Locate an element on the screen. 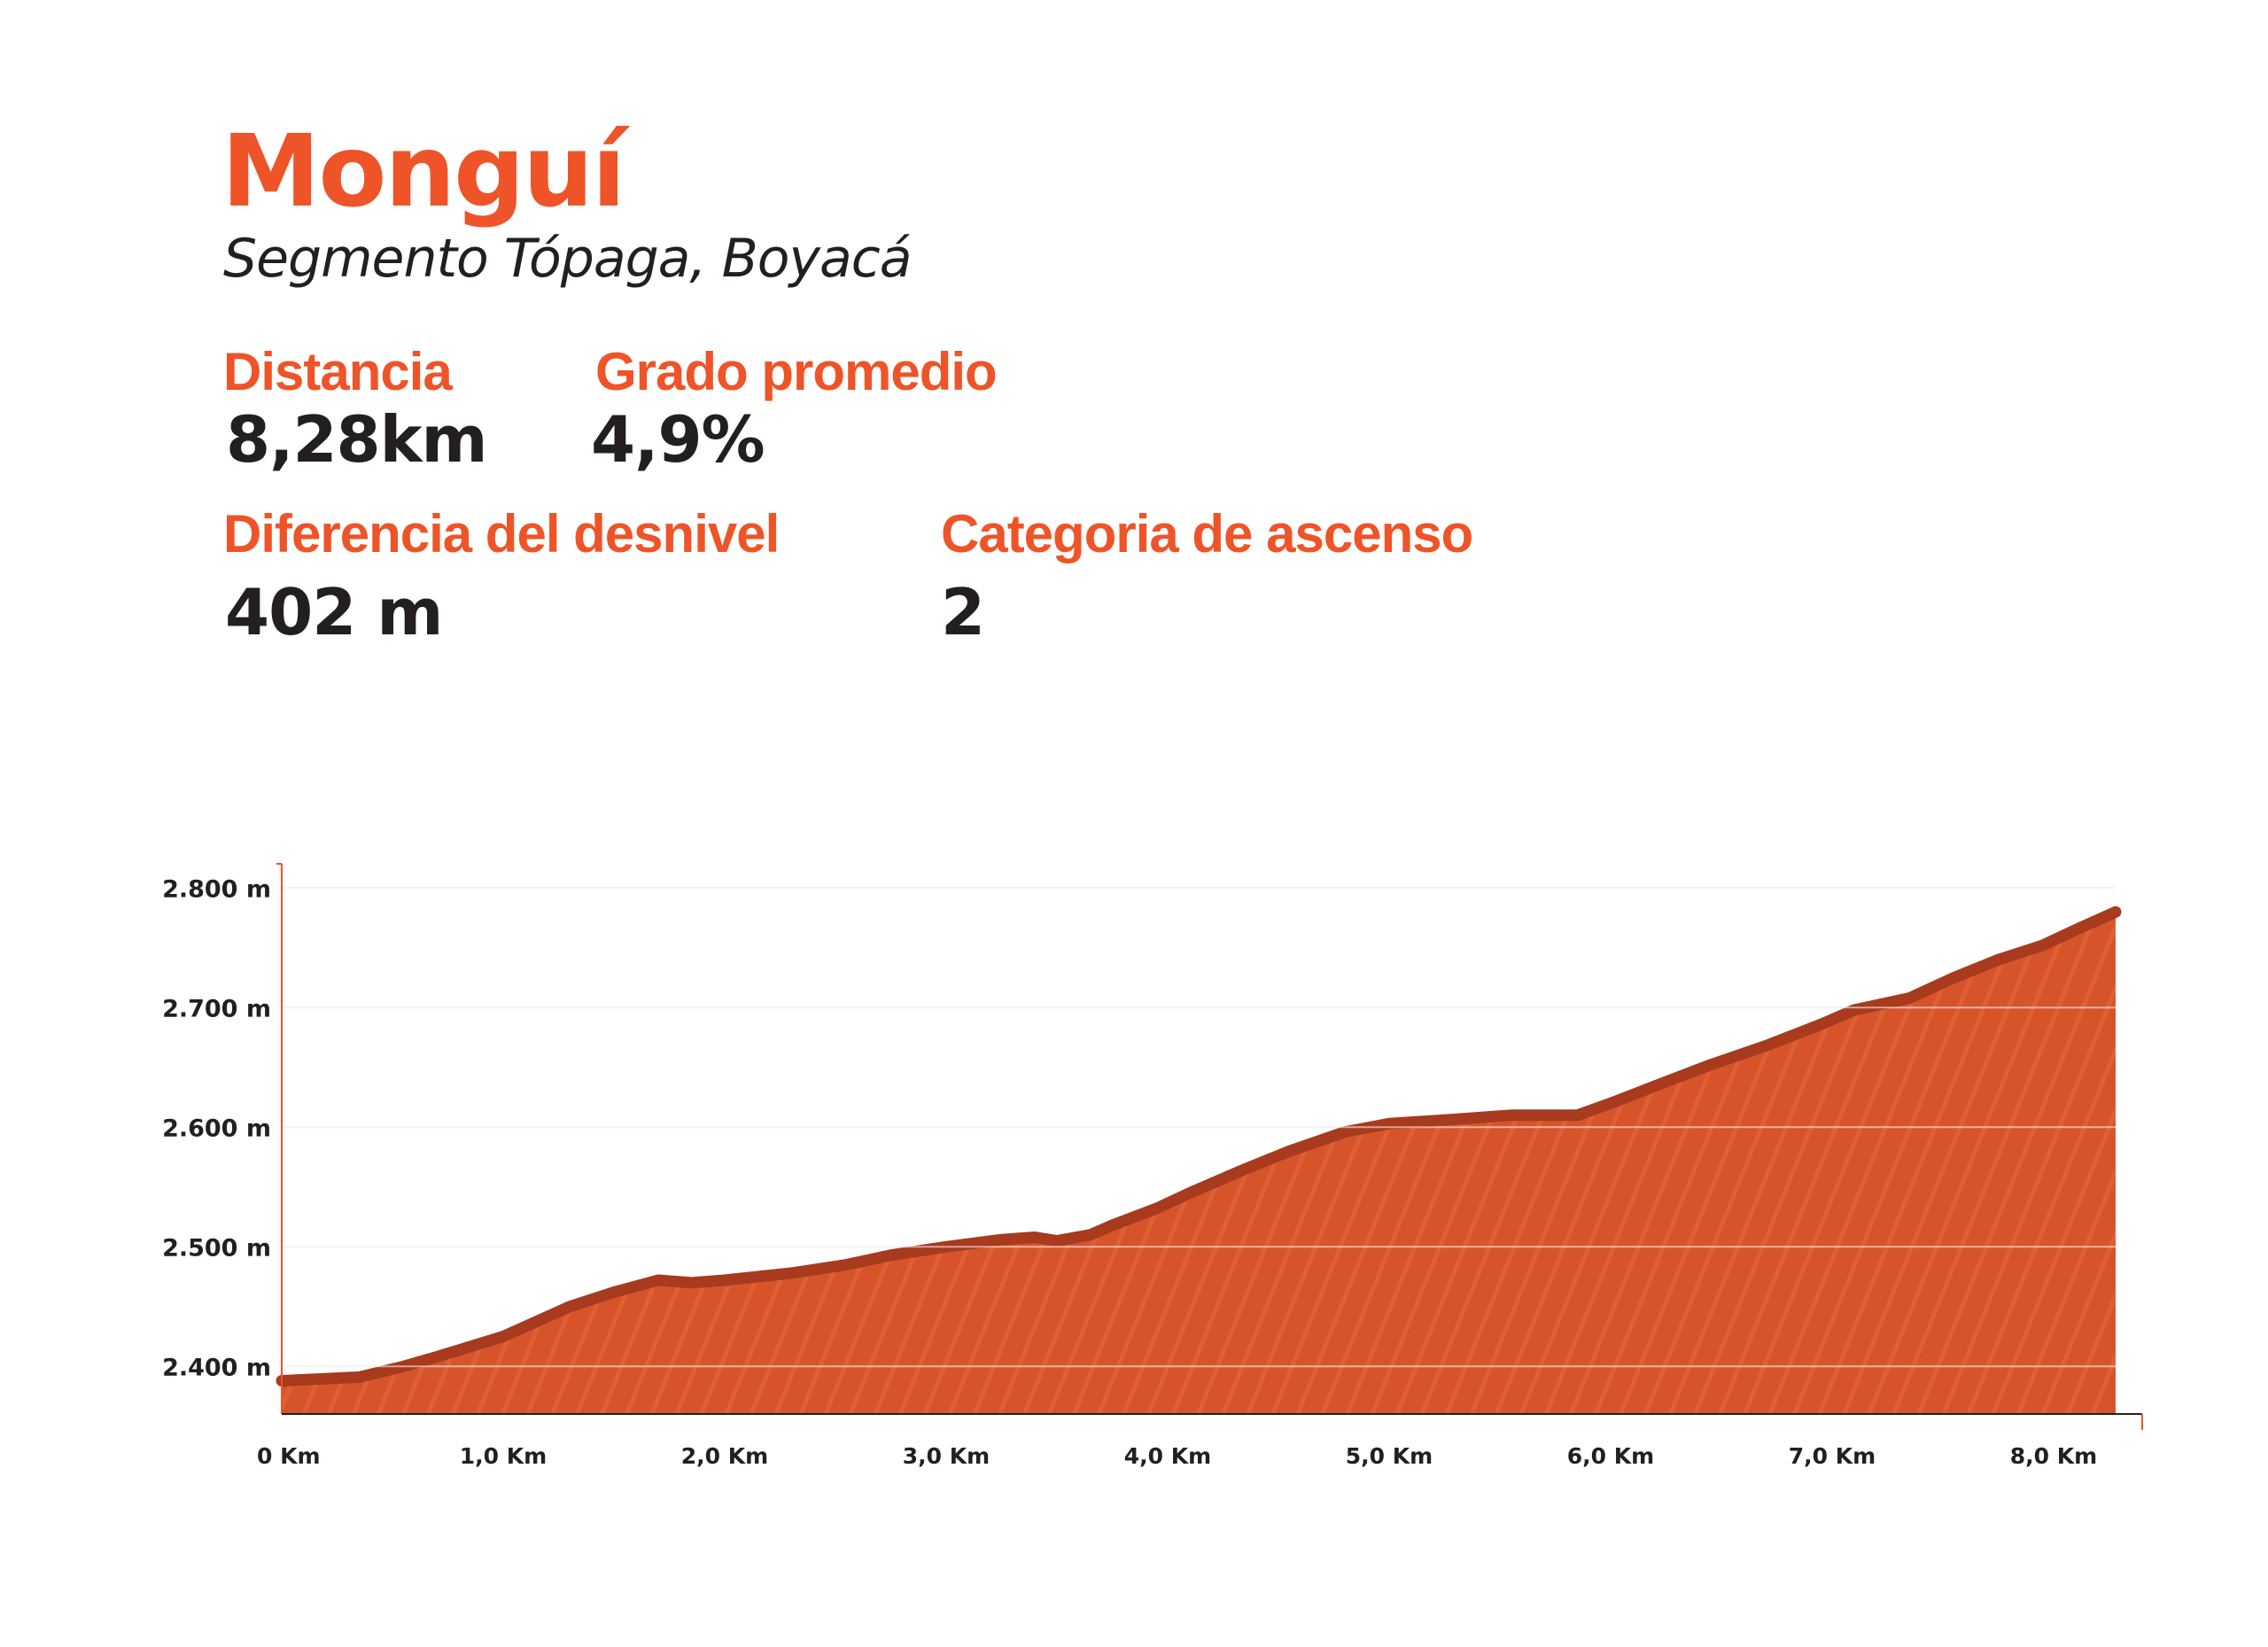 The width and height of the screenshot is (2268, 1647). elevation-value: 402 m is located at coordinates (334, 612).